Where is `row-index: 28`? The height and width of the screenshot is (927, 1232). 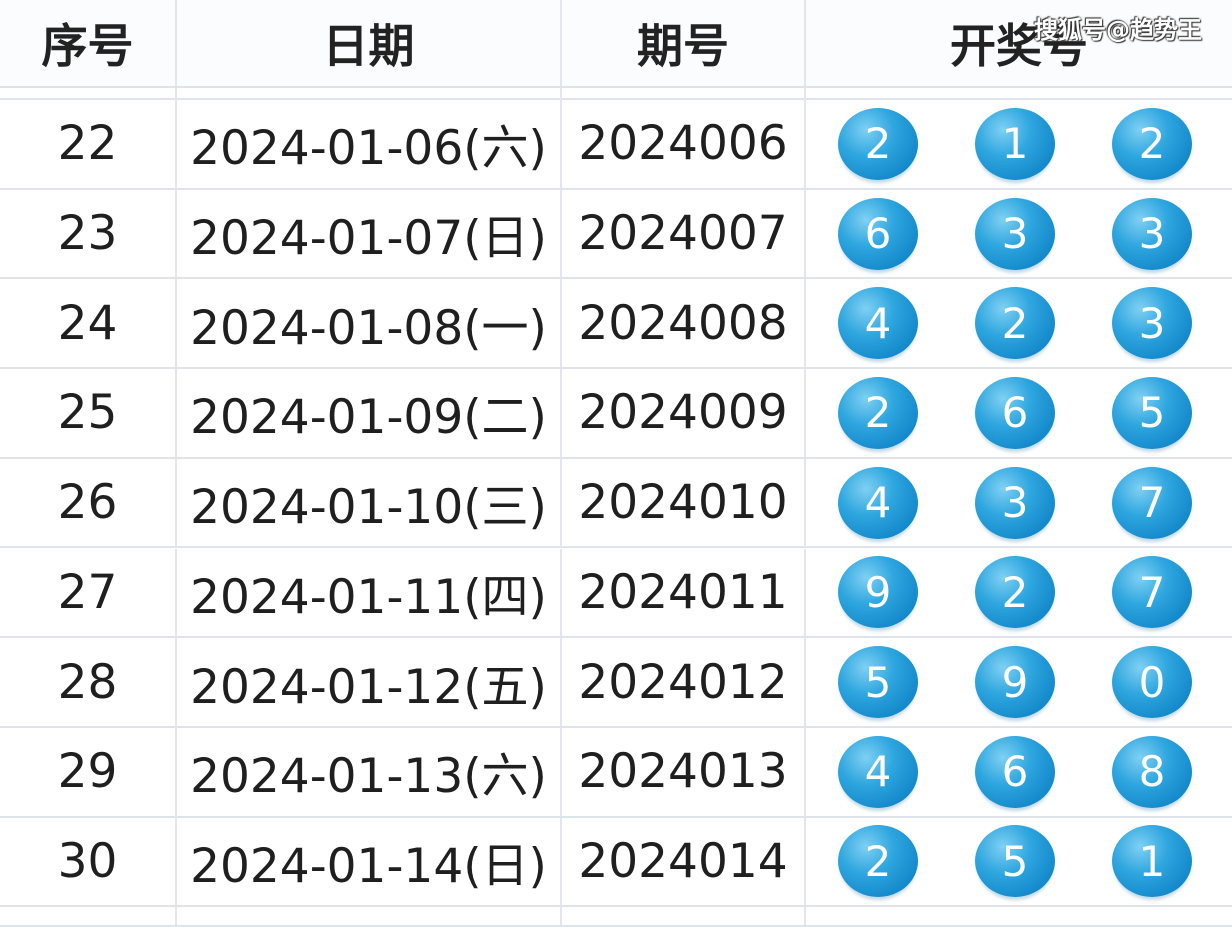
row-index: 28 is located at coordinates (88, 682).